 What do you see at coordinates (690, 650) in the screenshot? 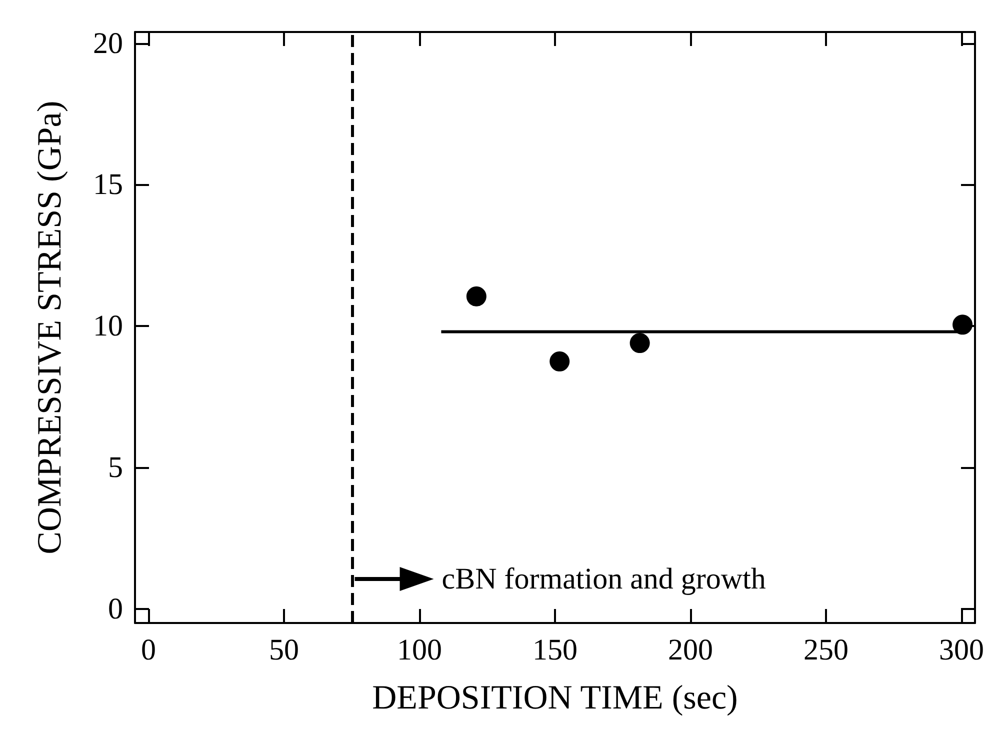
I see `x-tick-label: 200` at bounding box center [690, 650].